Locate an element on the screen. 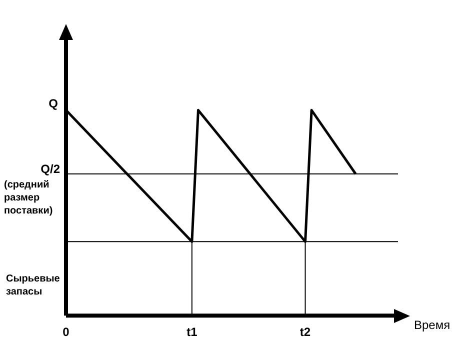 This screenshot has width=464, height=364. x-tick-label: t1 is located at coordinates (192, 332).